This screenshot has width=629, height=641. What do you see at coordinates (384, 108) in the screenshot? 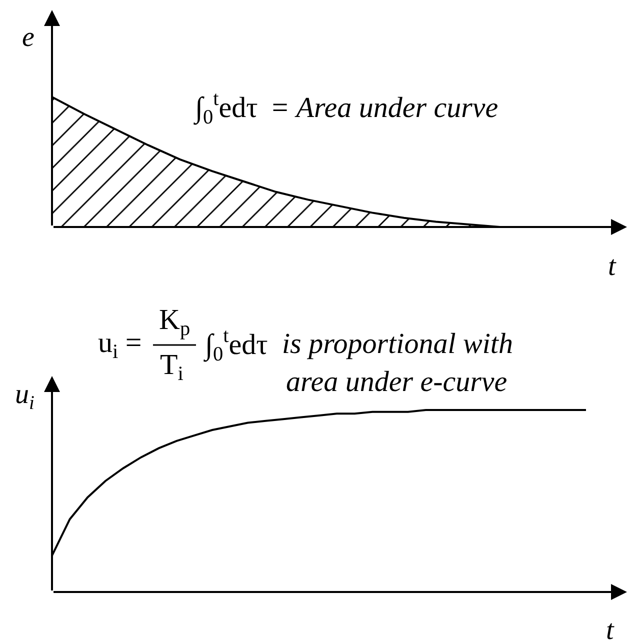
I see `annotation: = Area under curve` at bounding box center [384, 108].